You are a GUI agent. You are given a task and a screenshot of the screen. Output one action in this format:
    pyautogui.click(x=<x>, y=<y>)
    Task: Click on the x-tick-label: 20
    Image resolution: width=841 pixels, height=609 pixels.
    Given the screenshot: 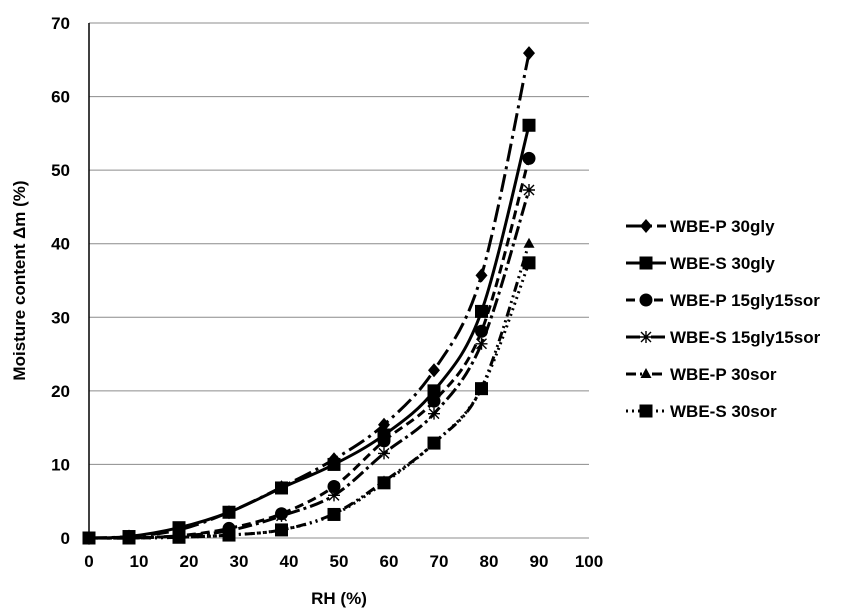 What is the action you would take?
    pyautogui.click(x=189, y=561)
    